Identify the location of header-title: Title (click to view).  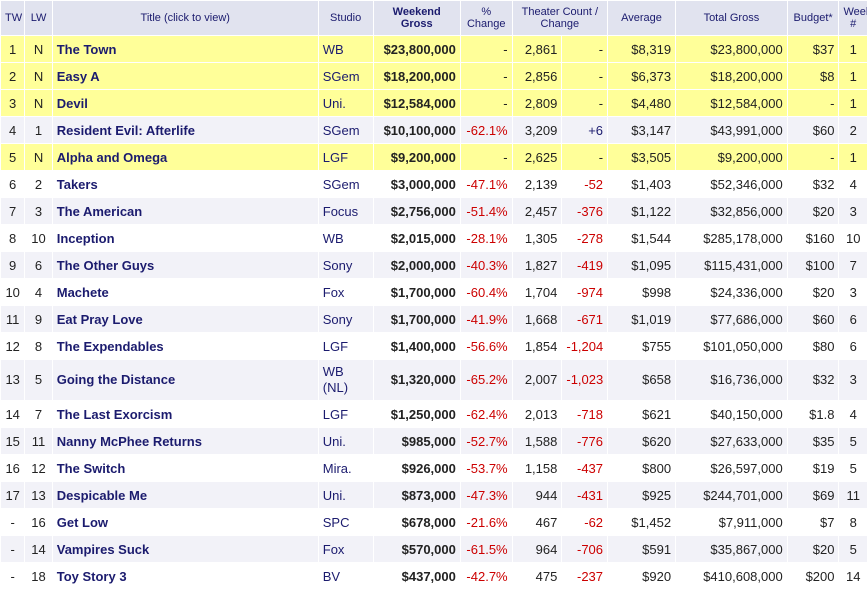
(185, 18).